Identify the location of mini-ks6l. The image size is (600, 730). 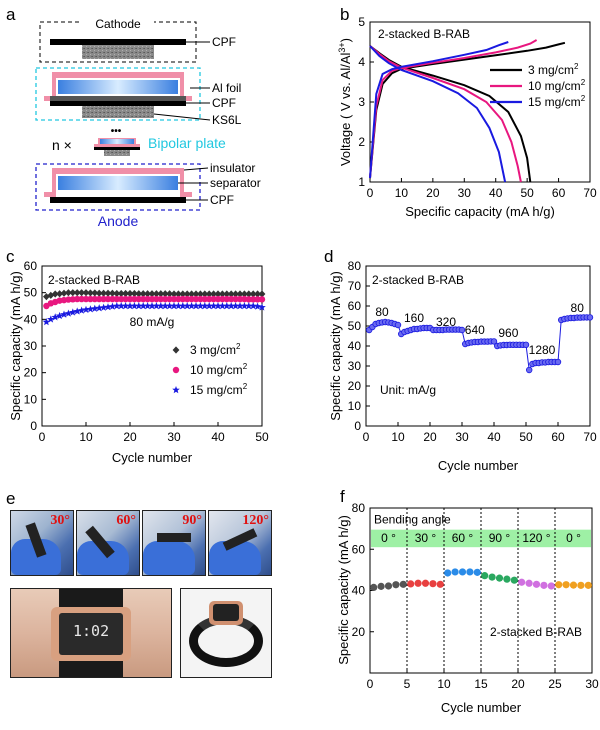
(117, 153).